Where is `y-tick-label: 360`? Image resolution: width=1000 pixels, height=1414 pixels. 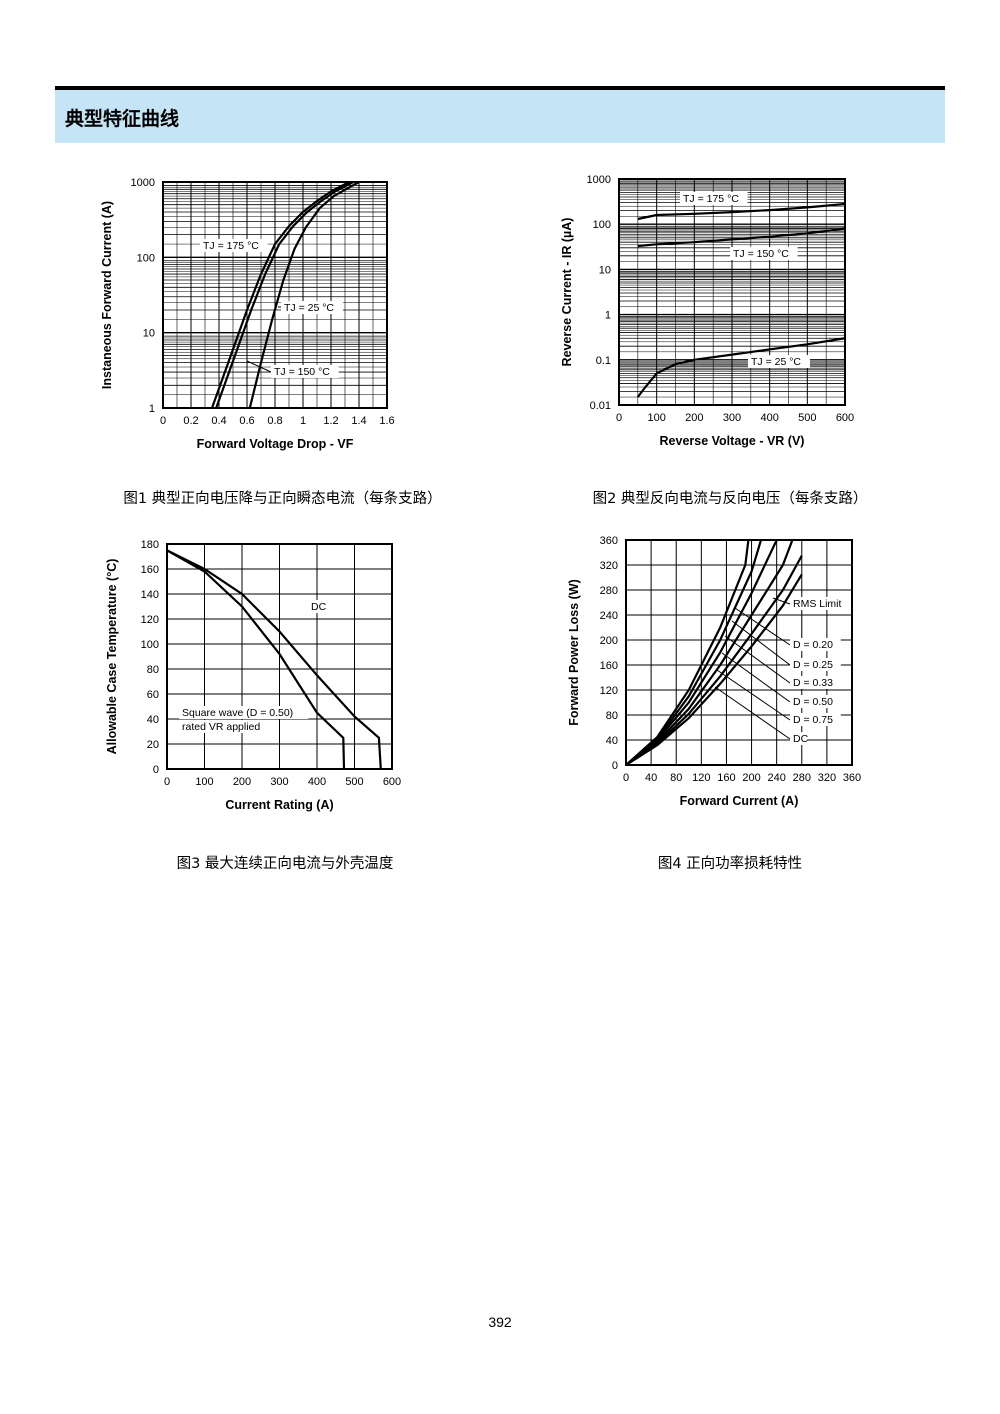
y-tick-label: 360 is located at coordinates (609, 541).